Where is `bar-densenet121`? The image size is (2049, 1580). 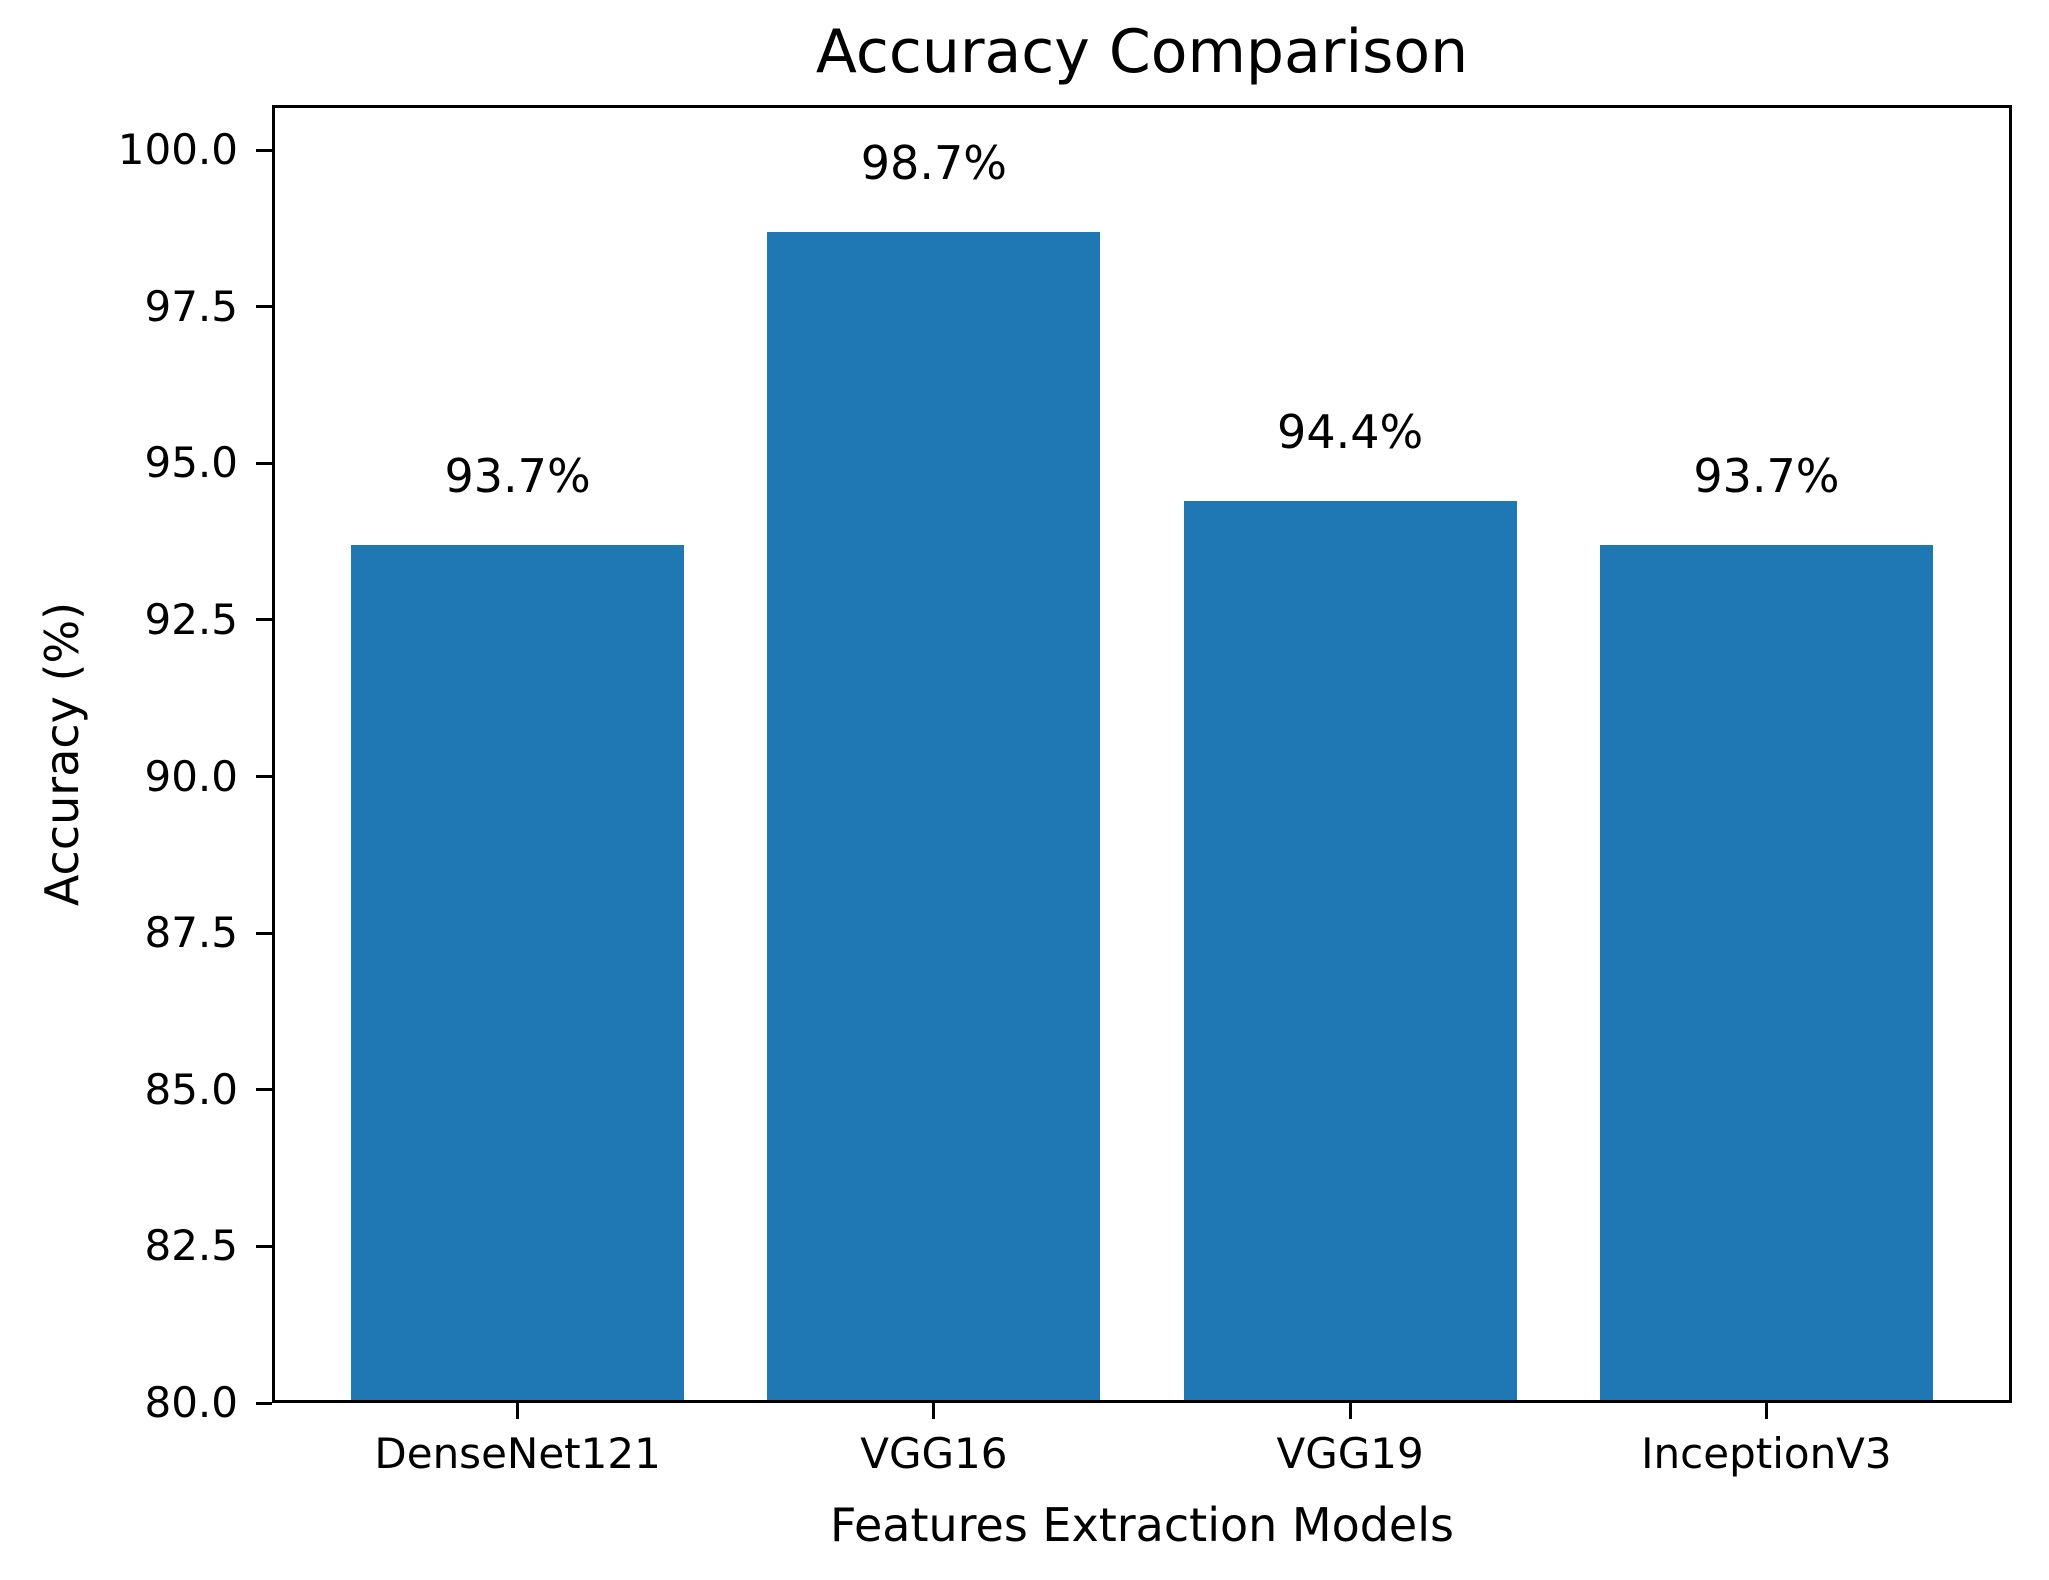 bar-densenet121 is located at coordinates (518, 973).